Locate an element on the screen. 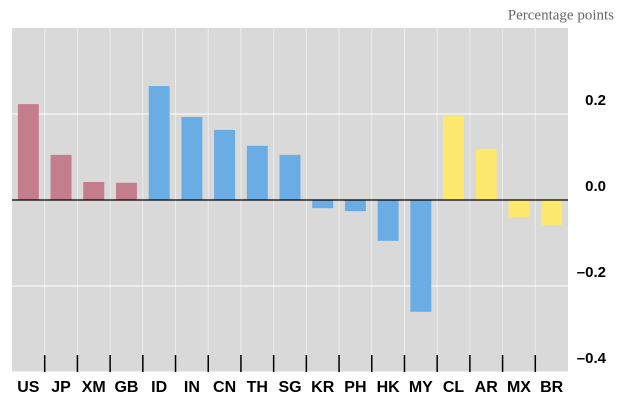 Image resolution: width=624 pixels, height=402 pixels. x-tick-label: XM is located at coordinates (94, 387).